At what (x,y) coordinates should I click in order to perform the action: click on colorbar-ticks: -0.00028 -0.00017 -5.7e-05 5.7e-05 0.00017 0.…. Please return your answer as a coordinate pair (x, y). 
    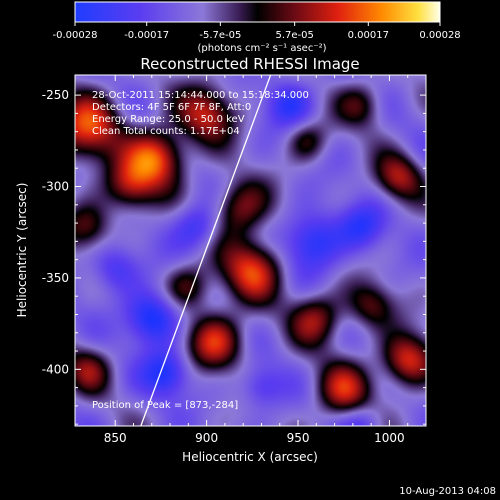
    Looking at the image, I should click on (257, 31).